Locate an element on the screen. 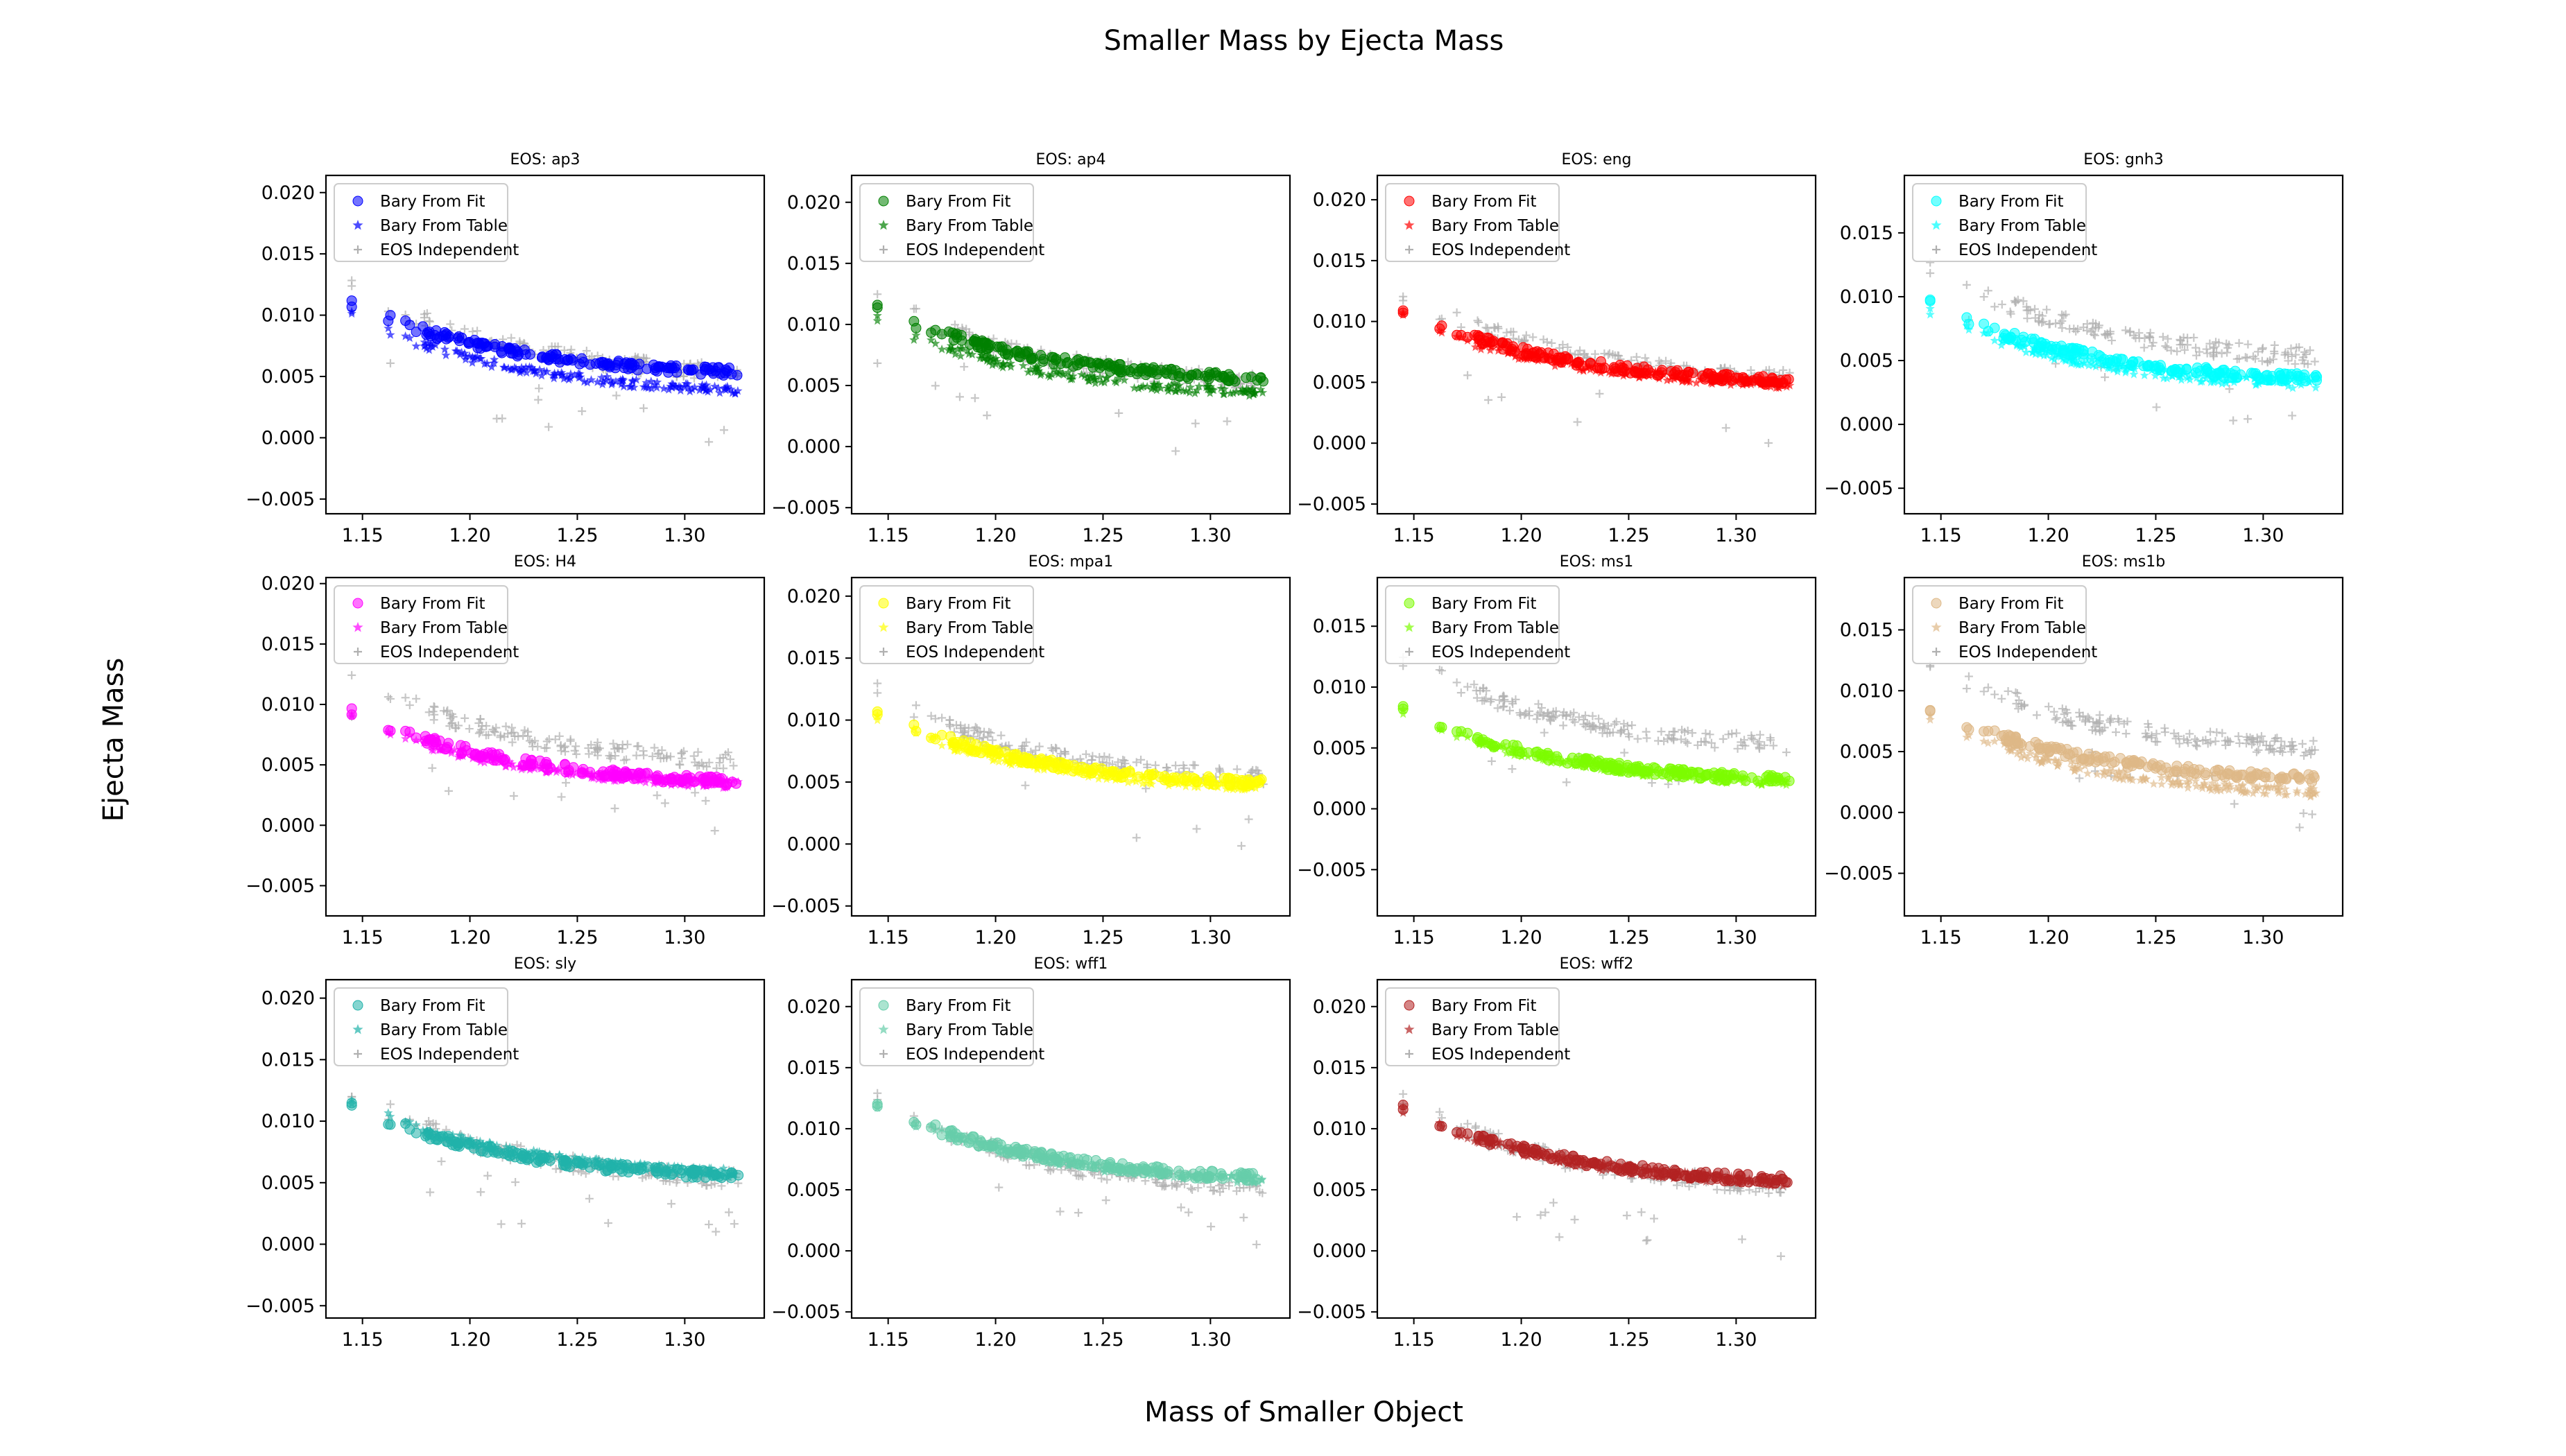 This screenshot has height=1456, width=2566. x-tick-label: 1.15 is located at coordinates (1941, 937).